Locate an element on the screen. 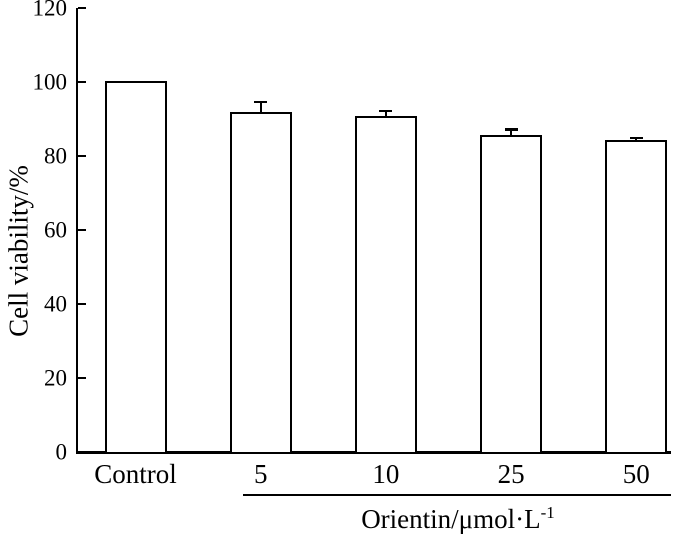 This screenshot has height=537, width=700. y-tick-label: 40 is located at coordinates (55, 304).